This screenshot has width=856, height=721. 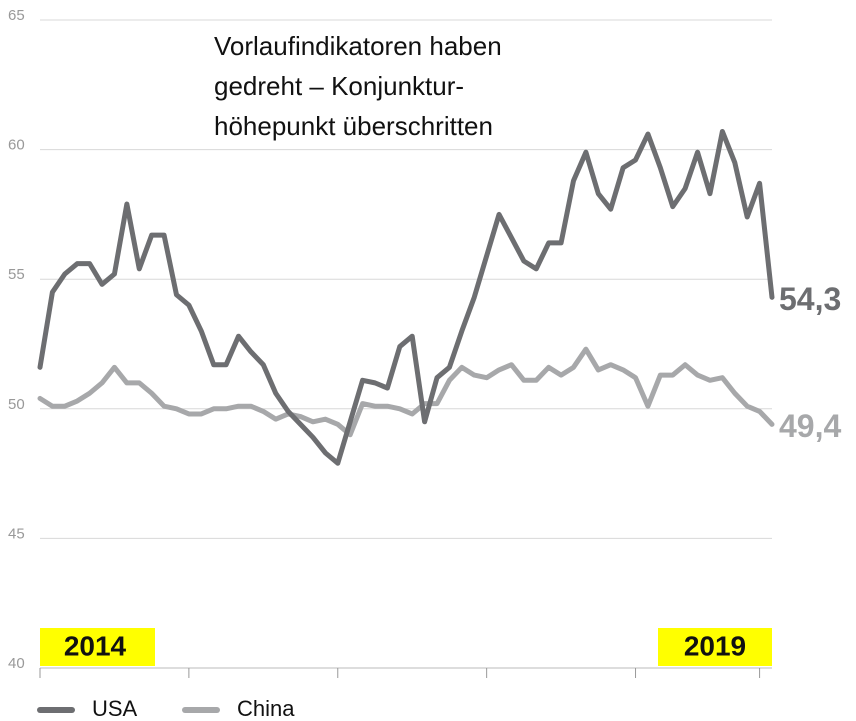 What do you see at coordinates (16, 145) in the screenshot?
I see `y-tick-label: 60` at bounding box center [16, 145].